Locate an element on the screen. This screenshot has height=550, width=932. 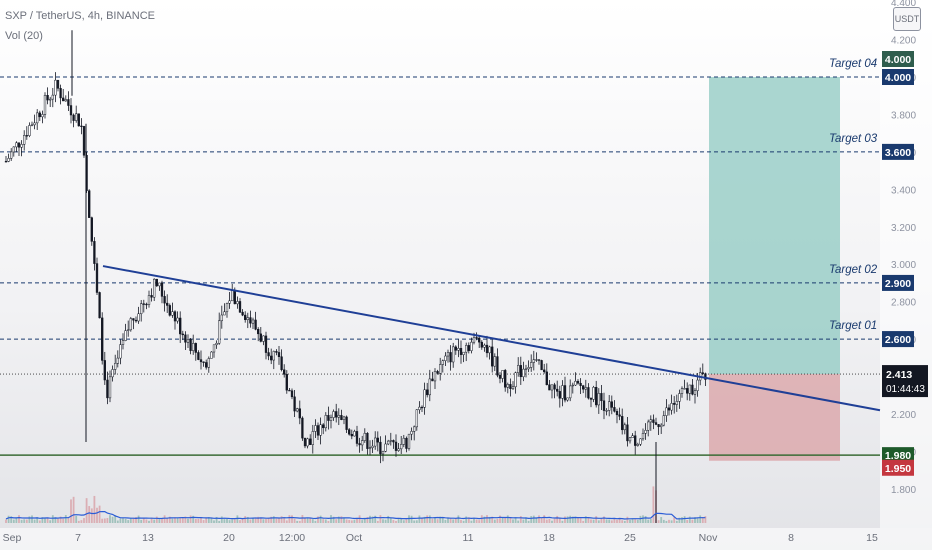
time-tick-label: 8 is located at coordinates (791, 538).